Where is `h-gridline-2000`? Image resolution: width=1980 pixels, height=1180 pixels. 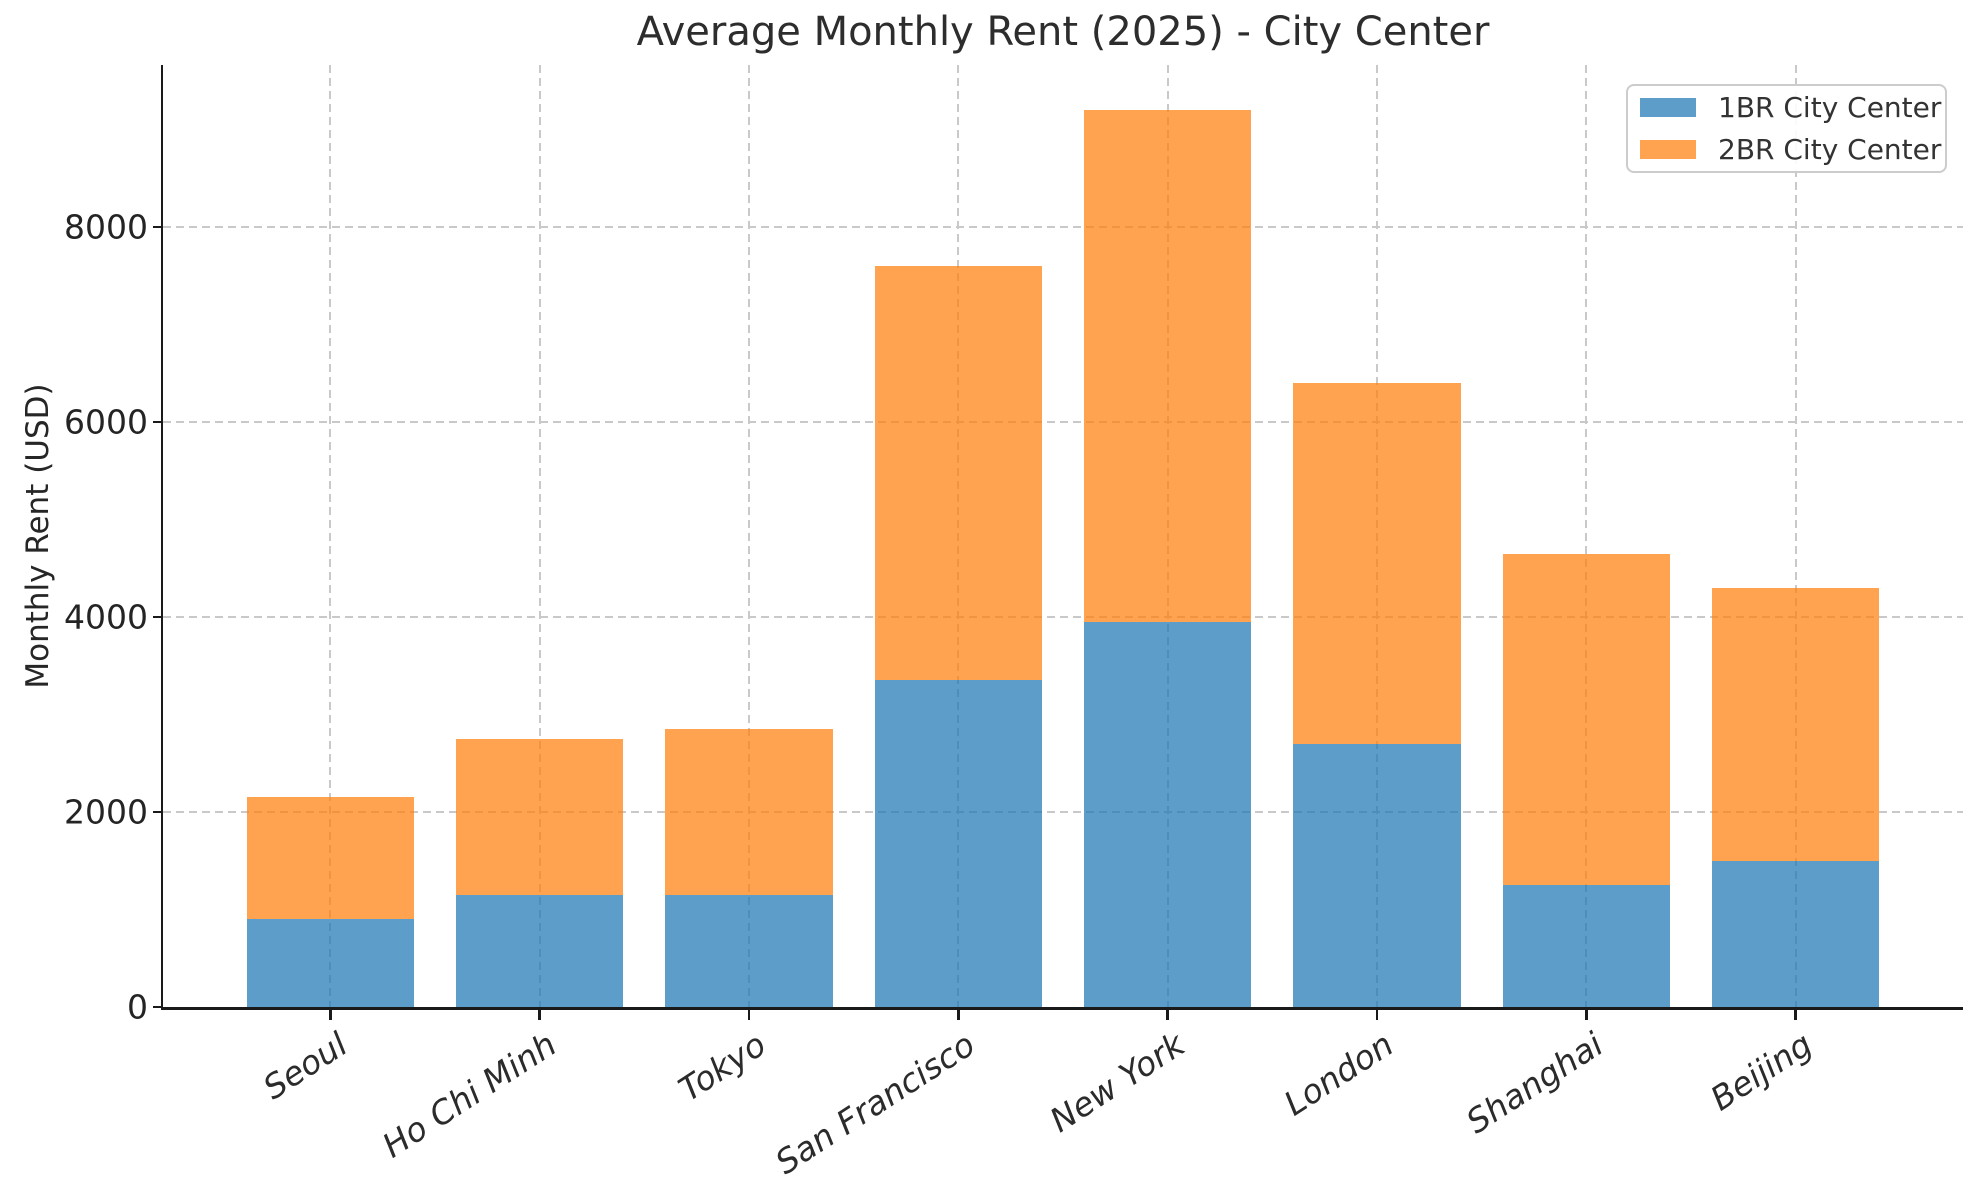 h-gridline-2000 is located at coordinates (1063, 811).